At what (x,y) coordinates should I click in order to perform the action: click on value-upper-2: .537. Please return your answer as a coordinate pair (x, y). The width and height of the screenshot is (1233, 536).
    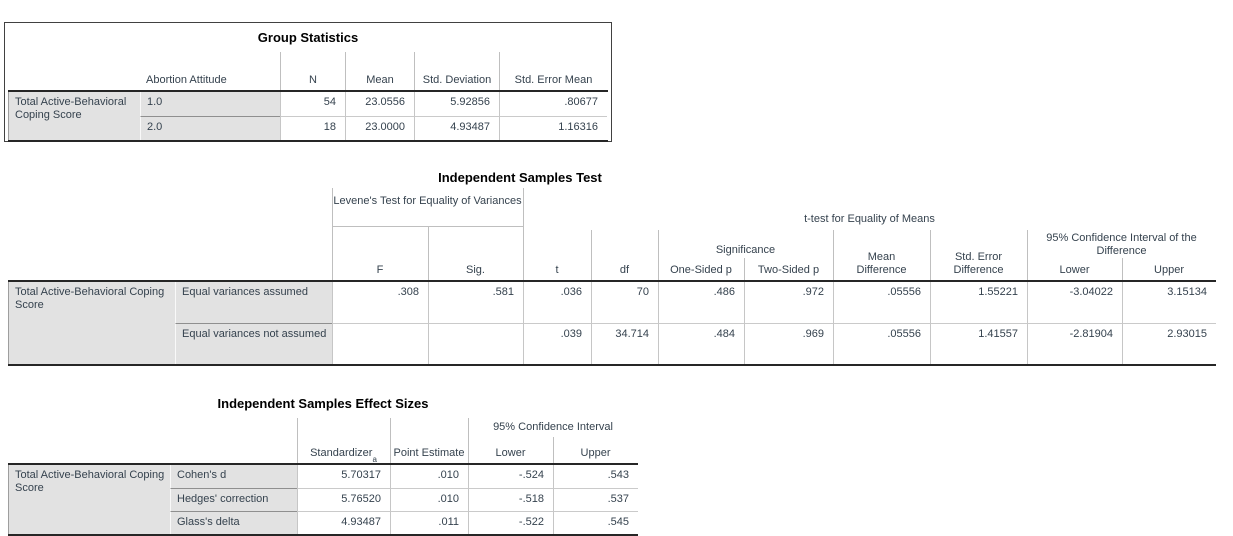
    Looking at the image, I should click on (595, 499).